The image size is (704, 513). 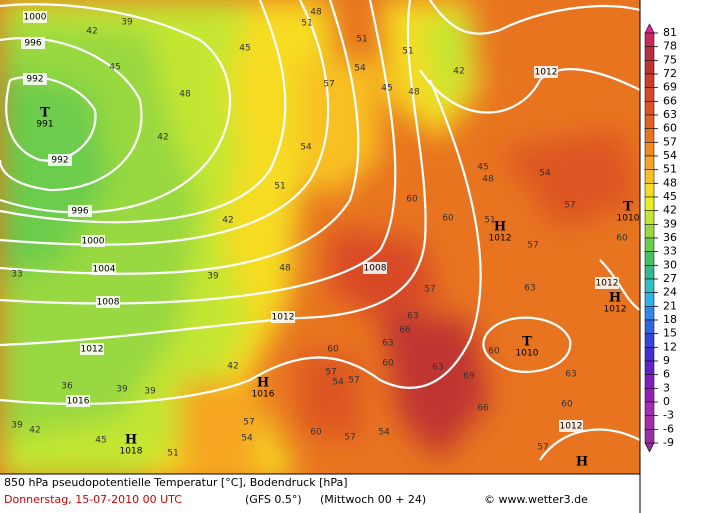 What do you see at coordinates (670, 155) in the screenshot?
I see `colorbar-tick-label: 54` at bounding box center [670, 155].